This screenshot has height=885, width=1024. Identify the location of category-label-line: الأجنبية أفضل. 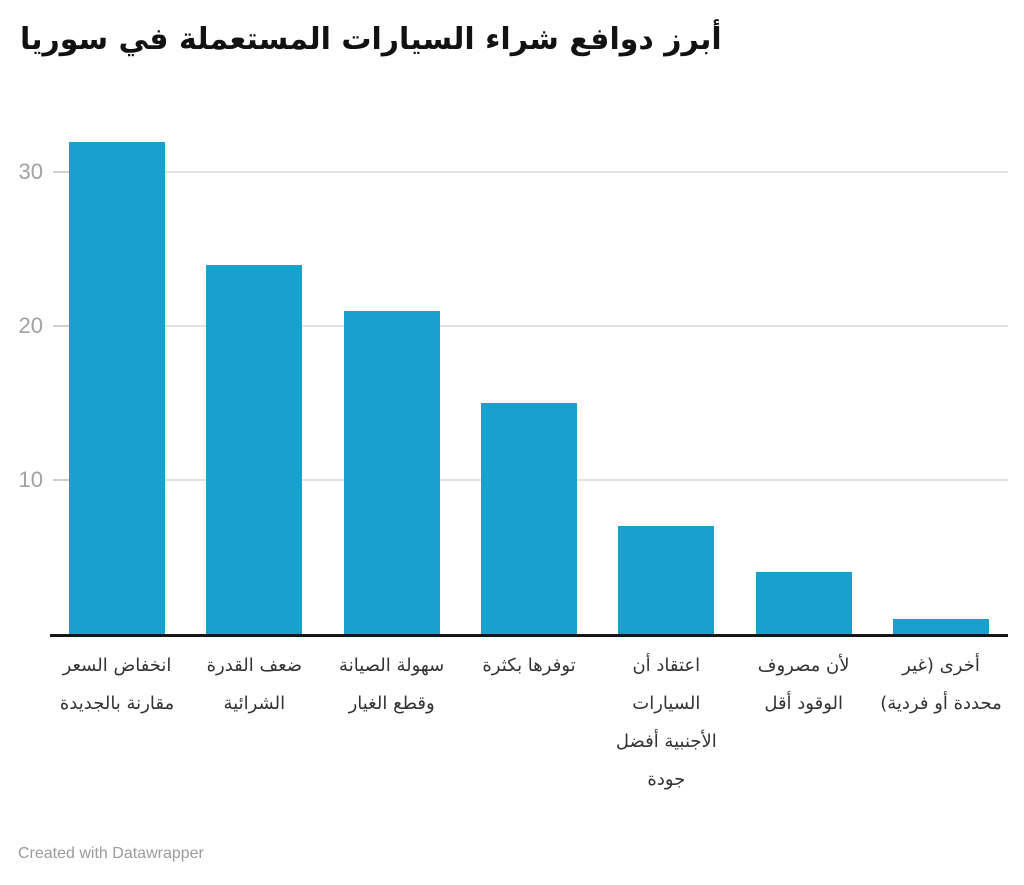
(666, 741).